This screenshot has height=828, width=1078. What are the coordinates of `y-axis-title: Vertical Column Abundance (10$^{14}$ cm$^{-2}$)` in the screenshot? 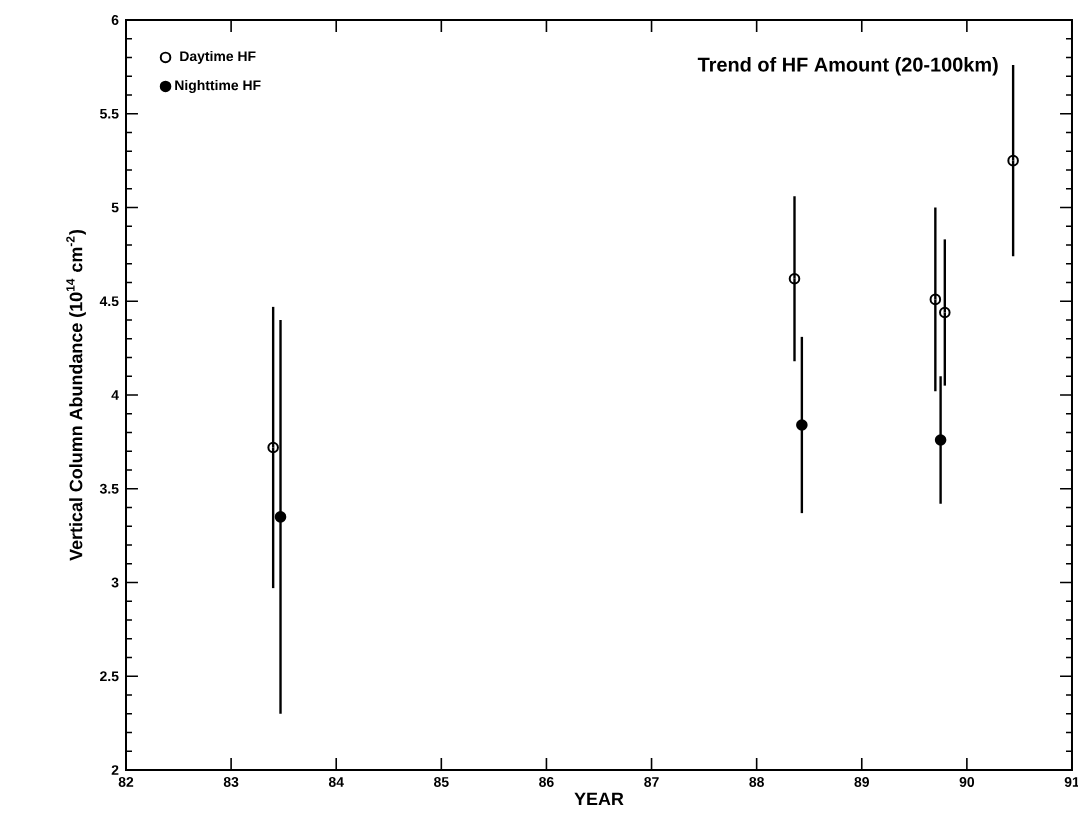 It's located at (76, 395).